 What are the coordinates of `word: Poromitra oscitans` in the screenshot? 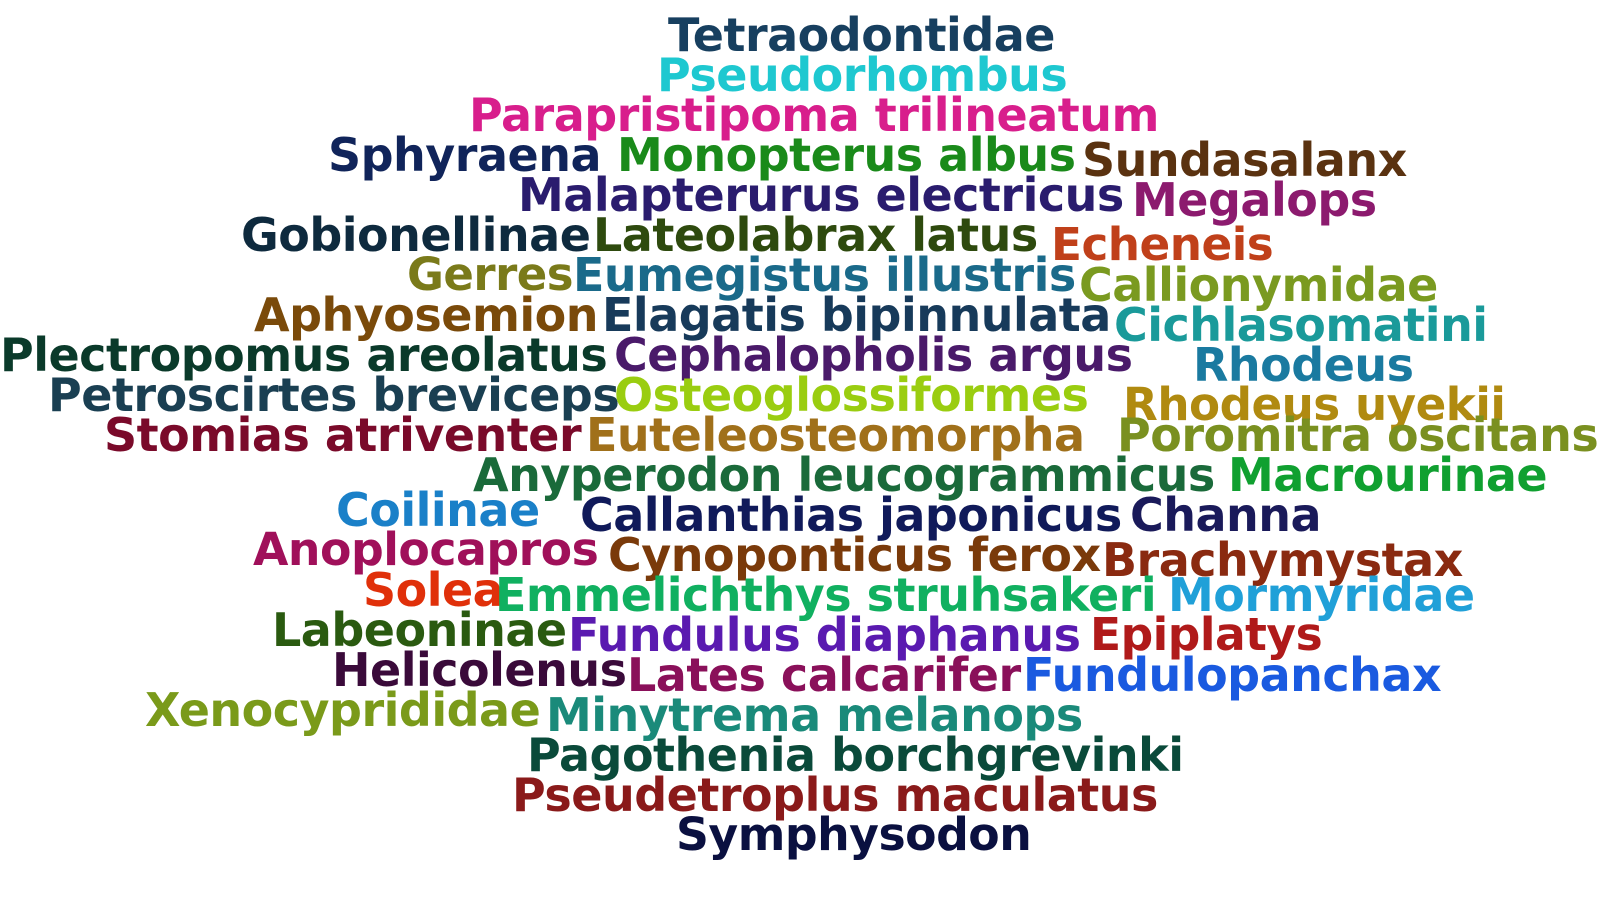 It's located at (1358, 435).